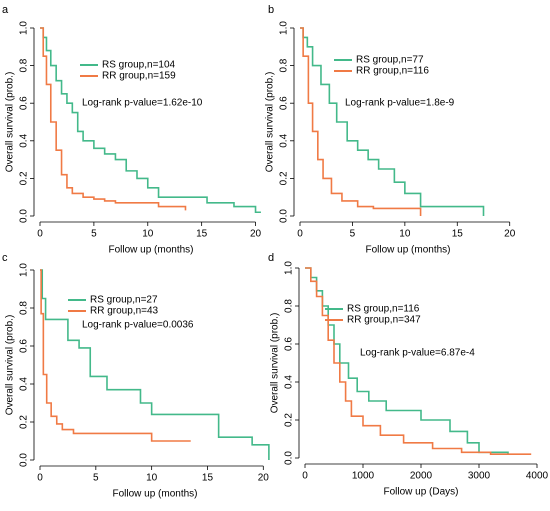 The width and height of the screenshot is (550, 511). What do you see at coordinates (537, 476) in the screenshot?
I see `x-tick-label: 4000` at bounding box center [537, 476].